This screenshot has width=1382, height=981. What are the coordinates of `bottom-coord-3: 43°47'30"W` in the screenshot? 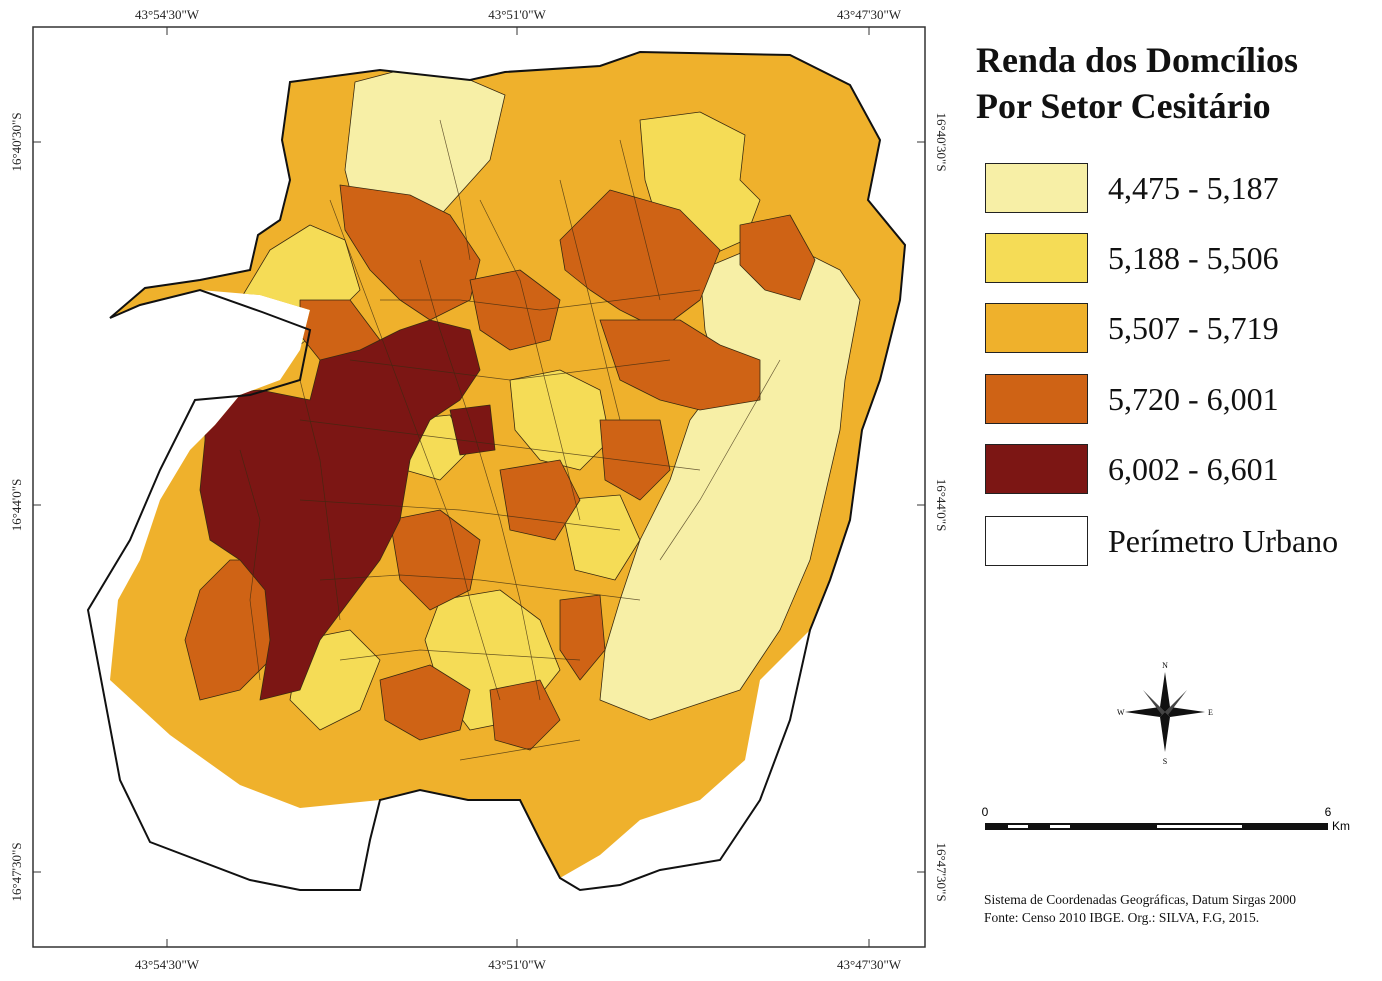 It's located at (869, 964).